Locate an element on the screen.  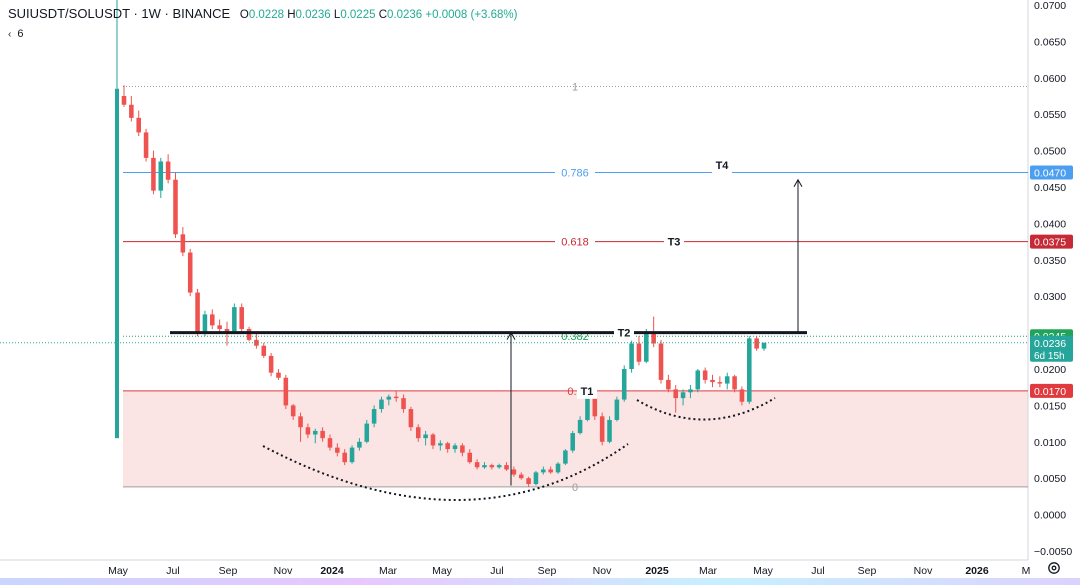
t4-label: T4 is located at coordinates (723, 166).